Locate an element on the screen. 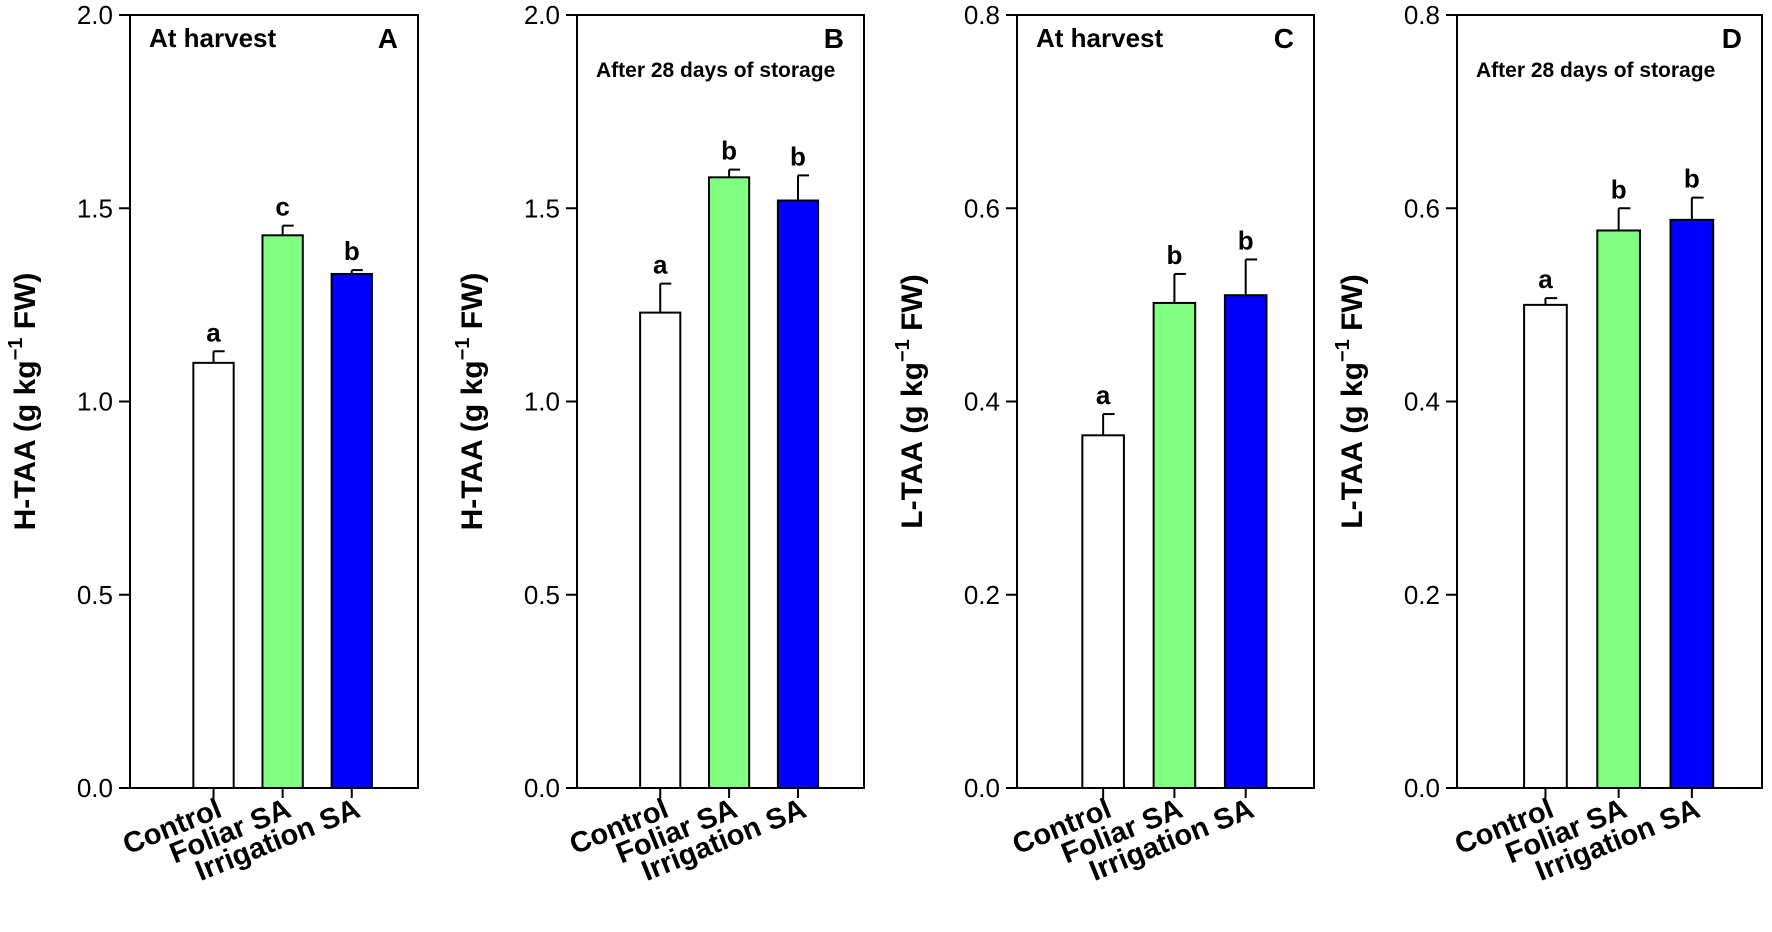  panel-letter: A is located at coordinates (388, 38).